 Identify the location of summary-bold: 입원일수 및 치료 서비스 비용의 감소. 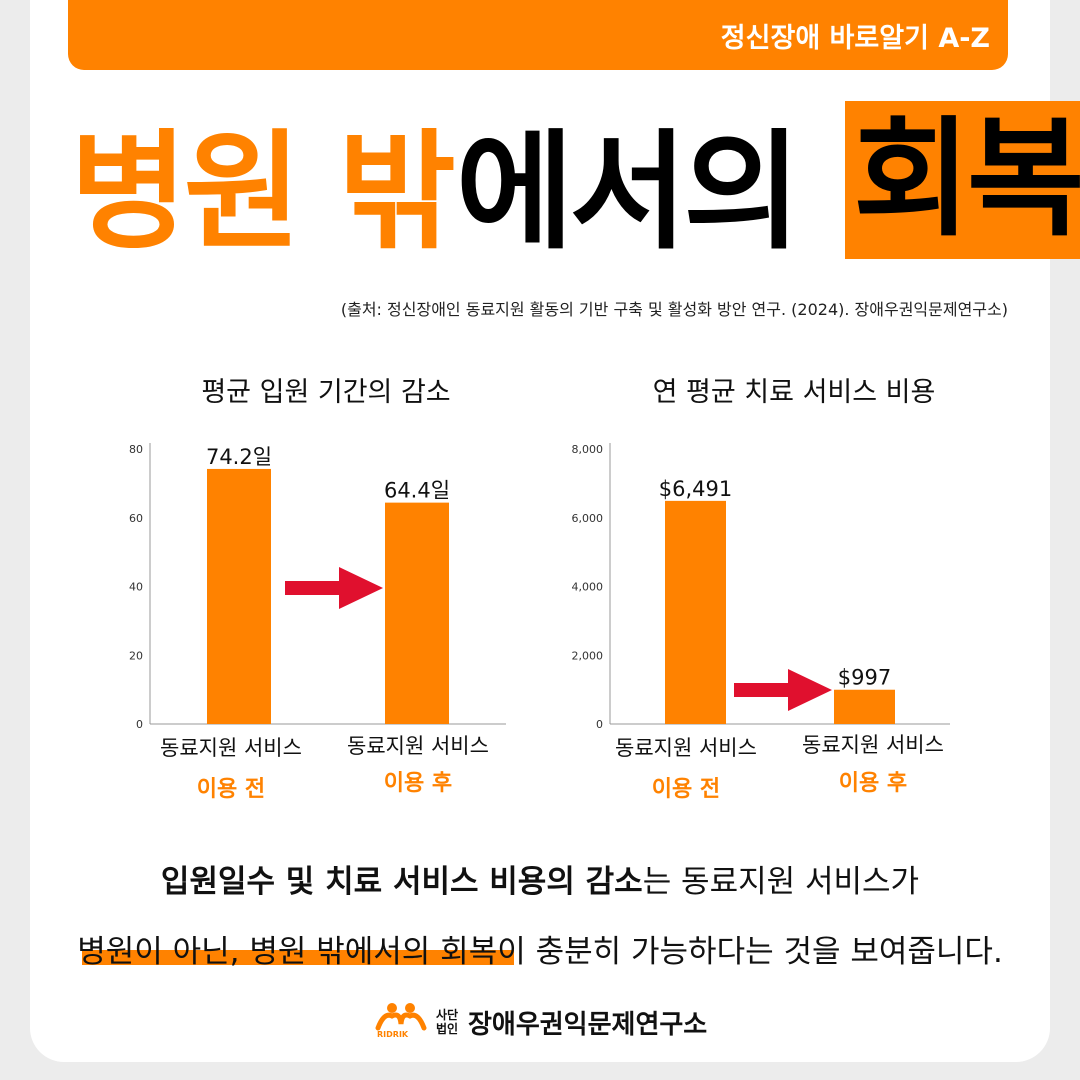
(401, 882).